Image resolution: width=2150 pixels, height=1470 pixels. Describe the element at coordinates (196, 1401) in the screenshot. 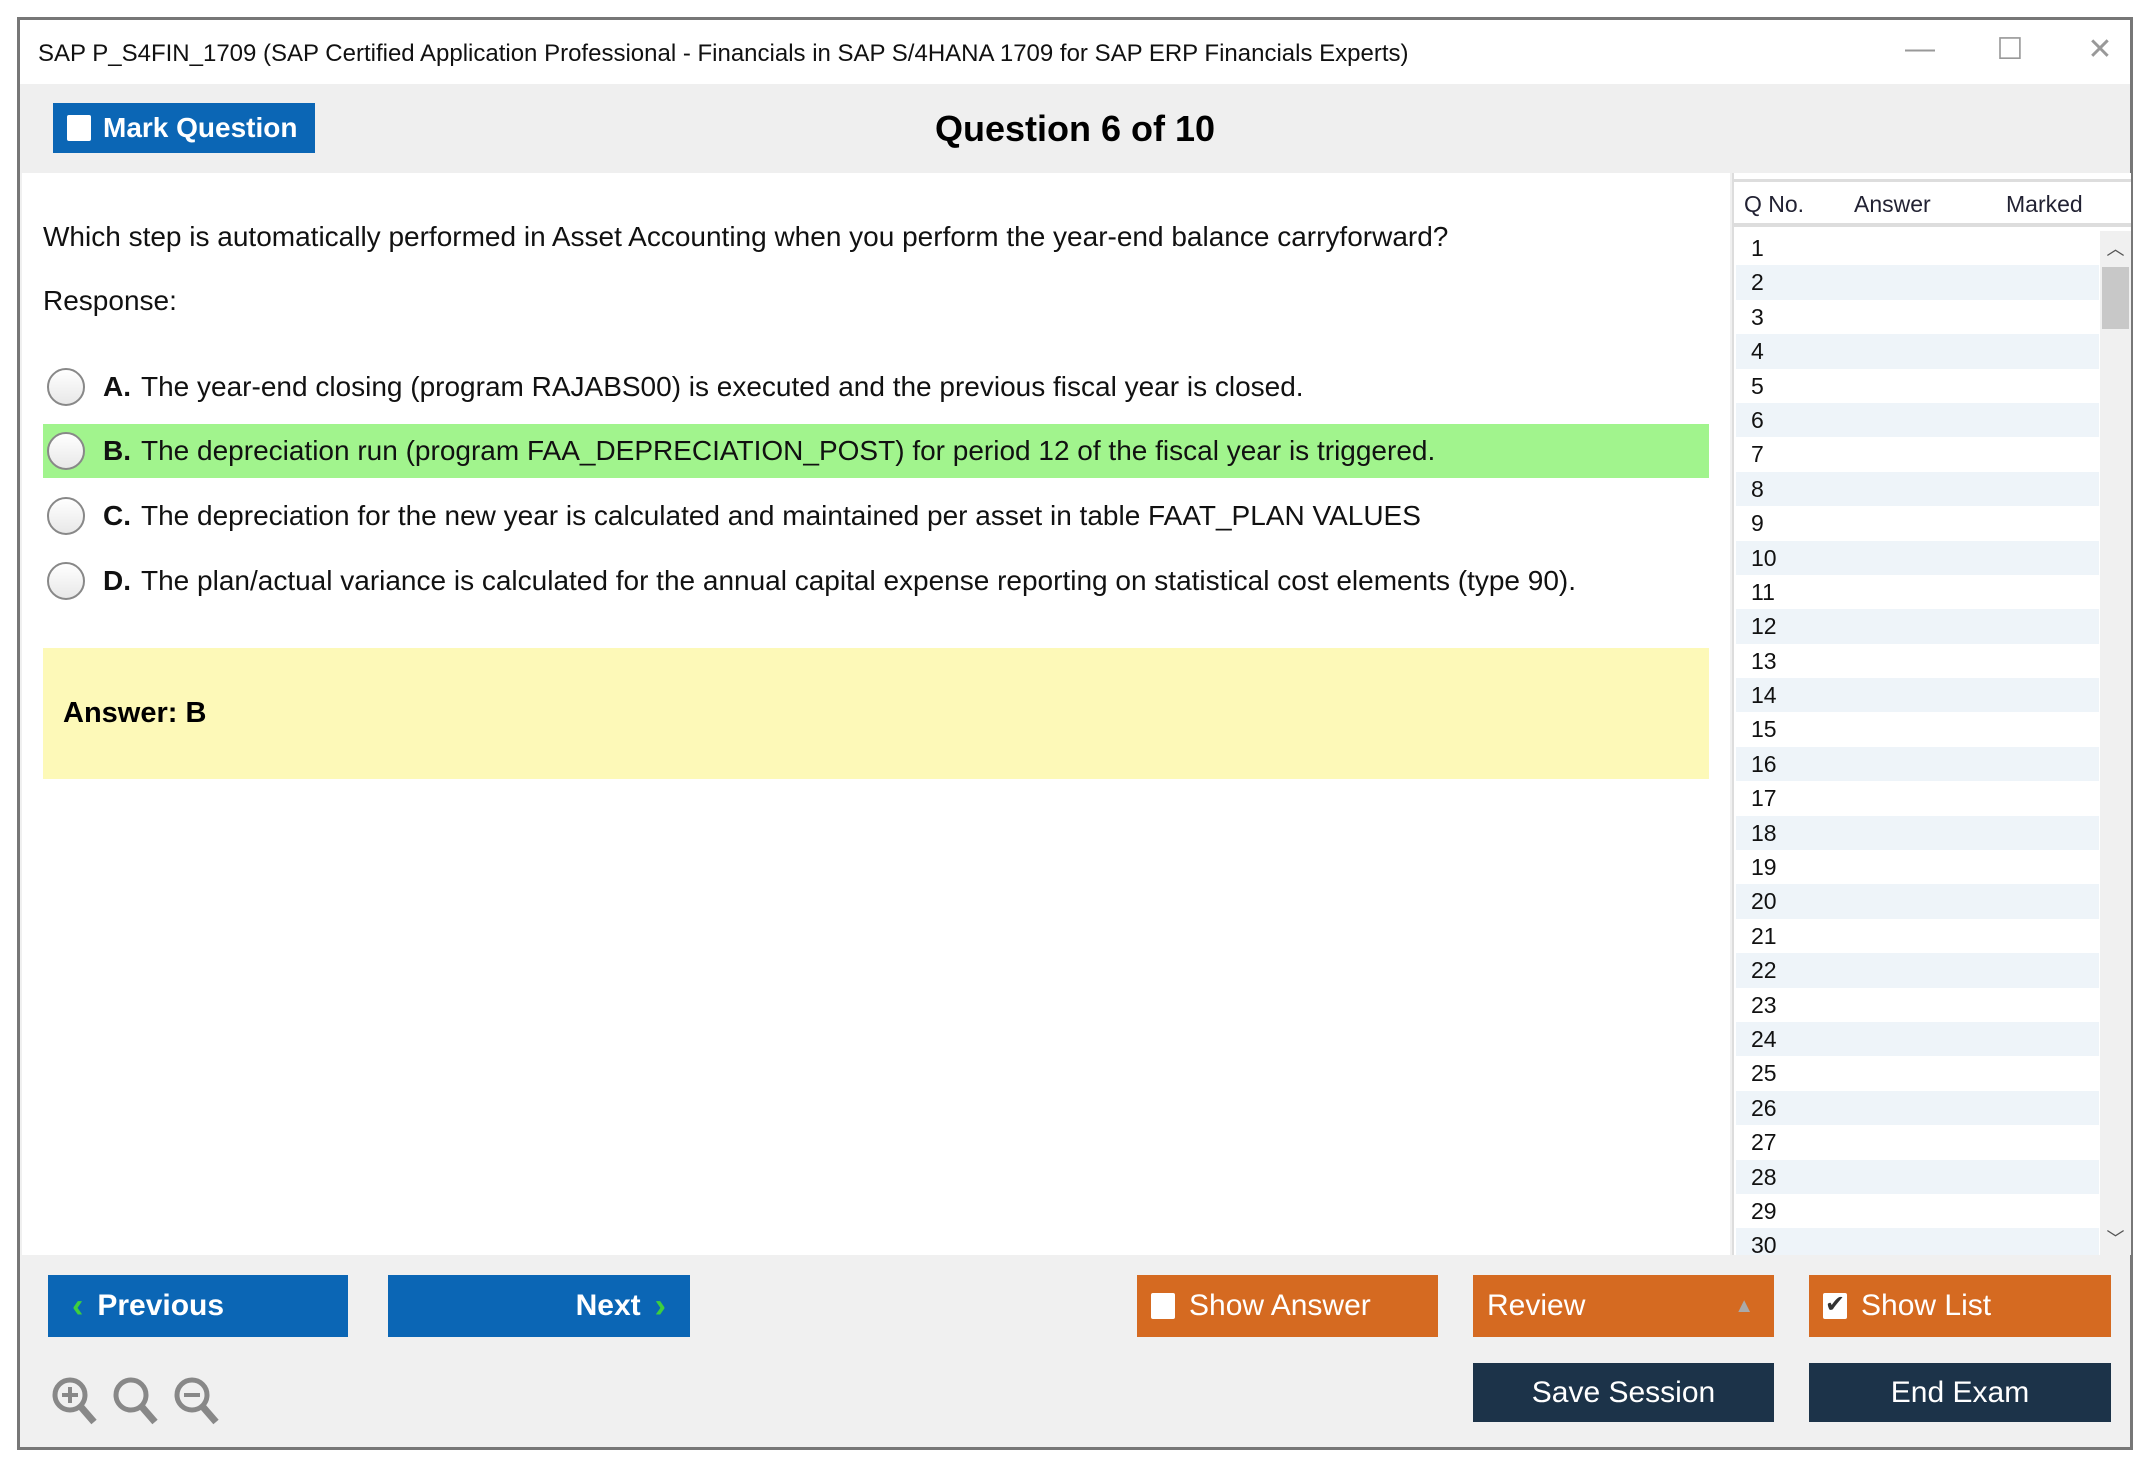

I see `zoom-out-icon` at that location.